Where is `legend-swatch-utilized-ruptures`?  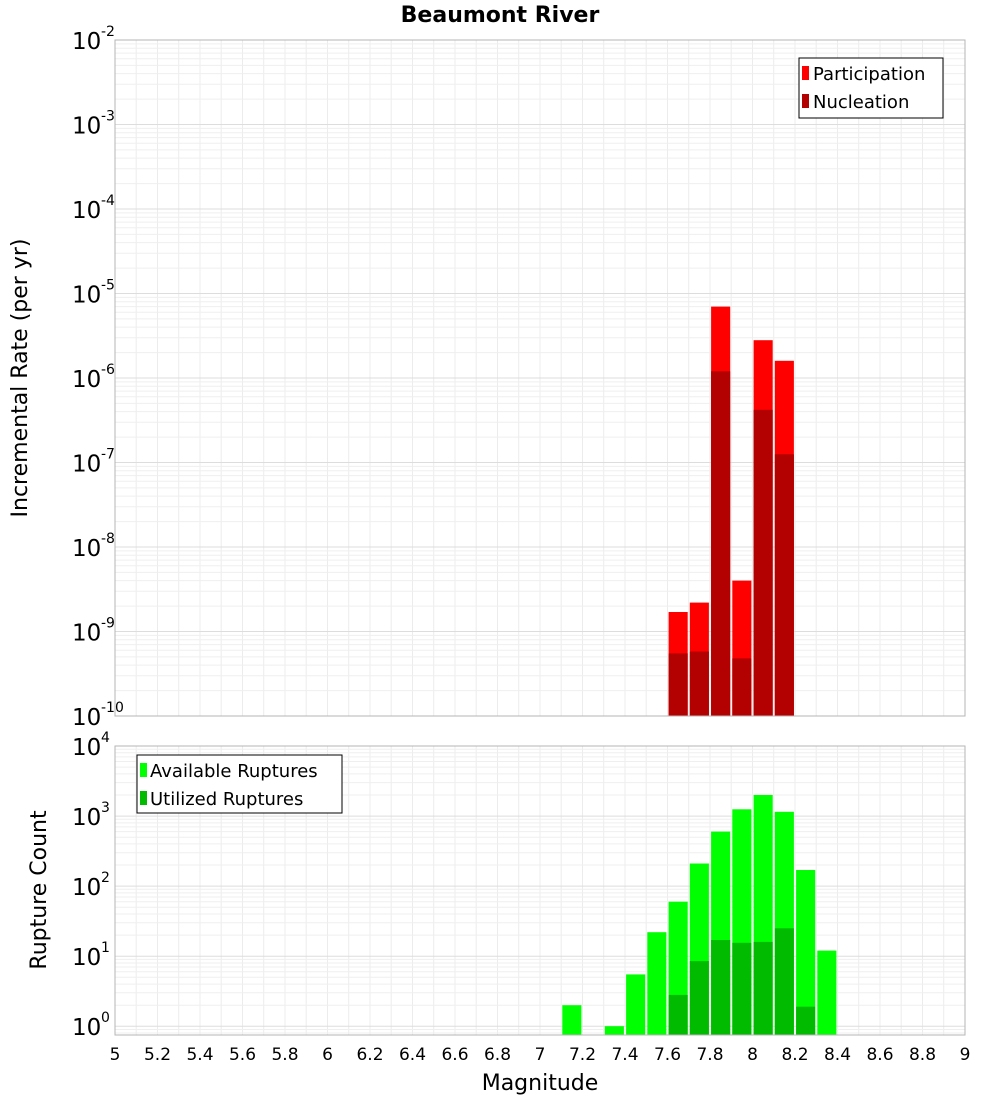 legend-swatch-utilized-ruptures is located at coordinates (143, 798).